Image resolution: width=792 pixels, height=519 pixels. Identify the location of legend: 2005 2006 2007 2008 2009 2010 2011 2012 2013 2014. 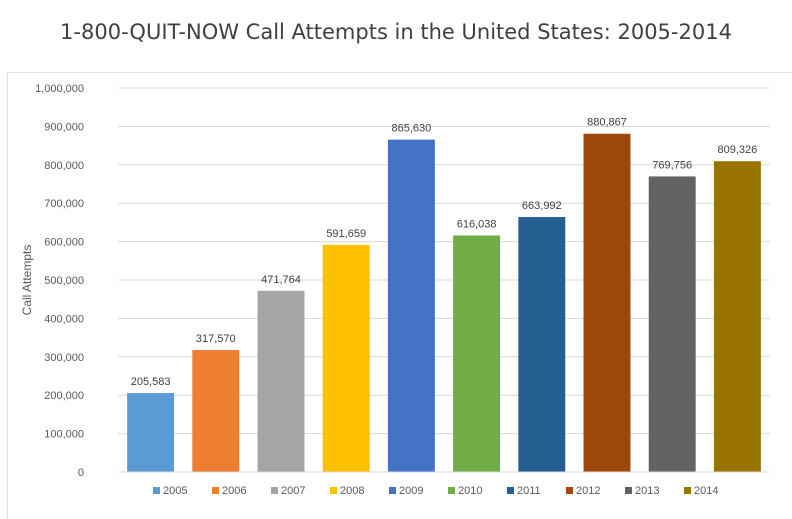
(435, 491).